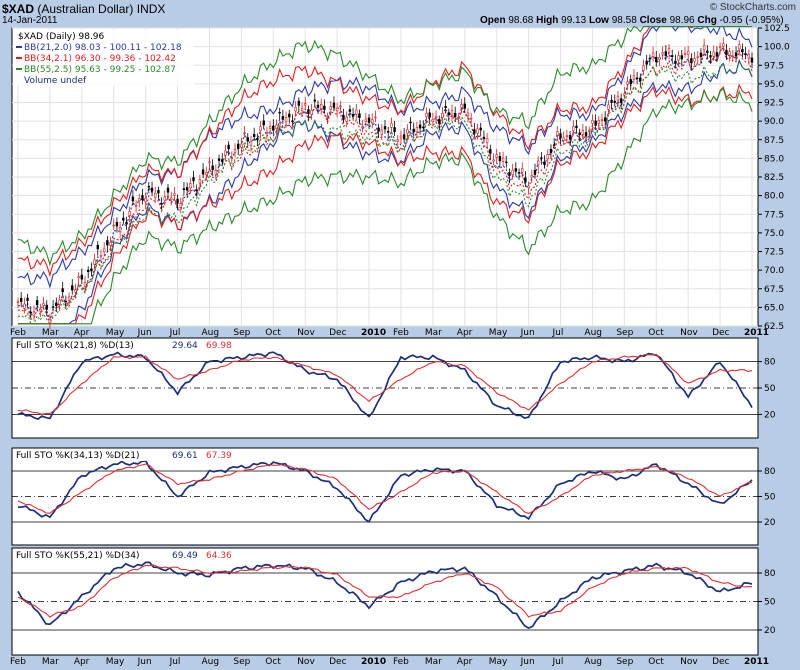 This screenshot has height=670, width=800. Describe the element at coordinates (624, 20) in the screenshot. I see `low-value: 98.58` at that location.